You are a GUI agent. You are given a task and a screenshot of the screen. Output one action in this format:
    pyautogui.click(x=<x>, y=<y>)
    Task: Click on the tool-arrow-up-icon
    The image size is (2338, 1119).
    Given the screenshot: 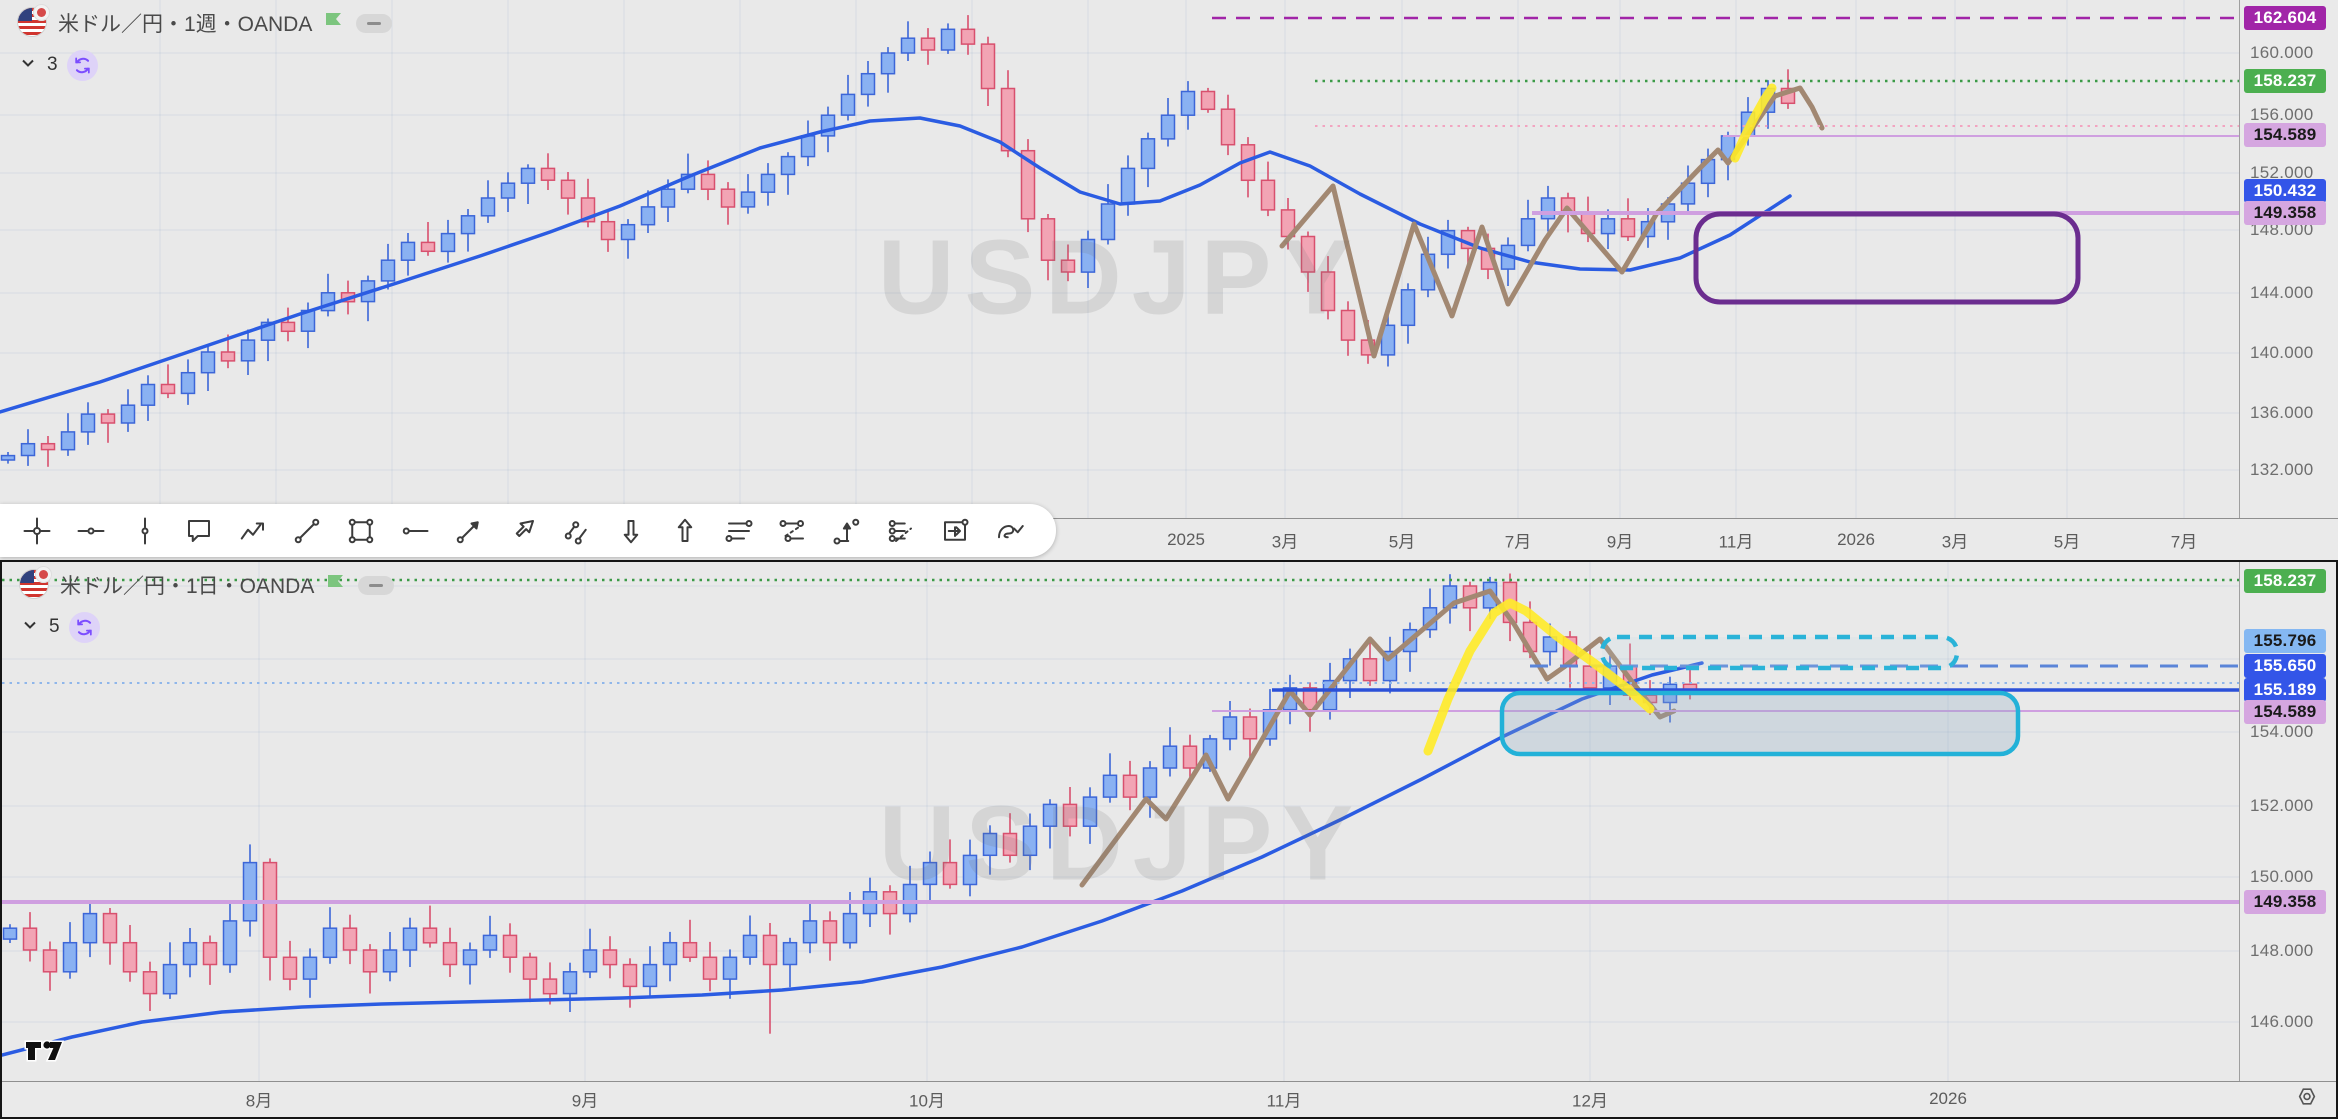 What is the action you would take?
    pyautogui.click(x=685, y=531)
    